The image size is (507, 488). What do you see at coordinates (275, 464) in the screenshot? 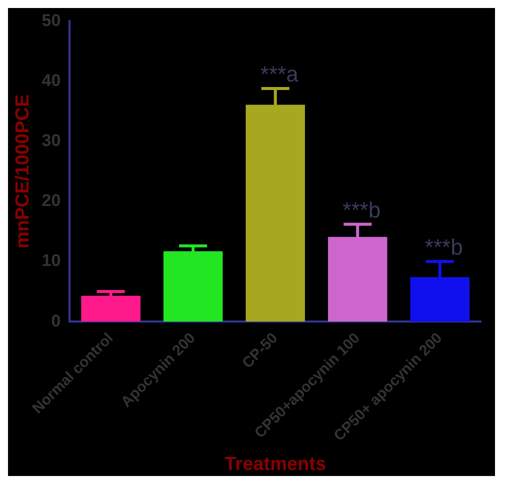
I see `x-axis-title: Treatments` at bounding box center [275, 464].